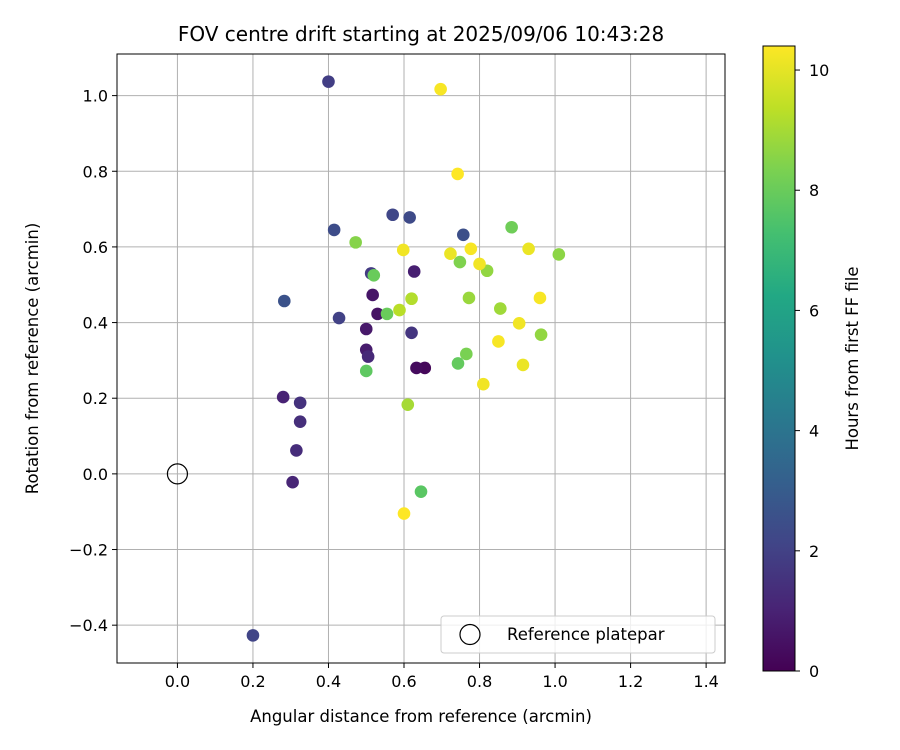  What do you see at coordinates (819, 70) in the screenshot?
I see `colorbar-tick-label: 10` at bounding box center [819, 70].